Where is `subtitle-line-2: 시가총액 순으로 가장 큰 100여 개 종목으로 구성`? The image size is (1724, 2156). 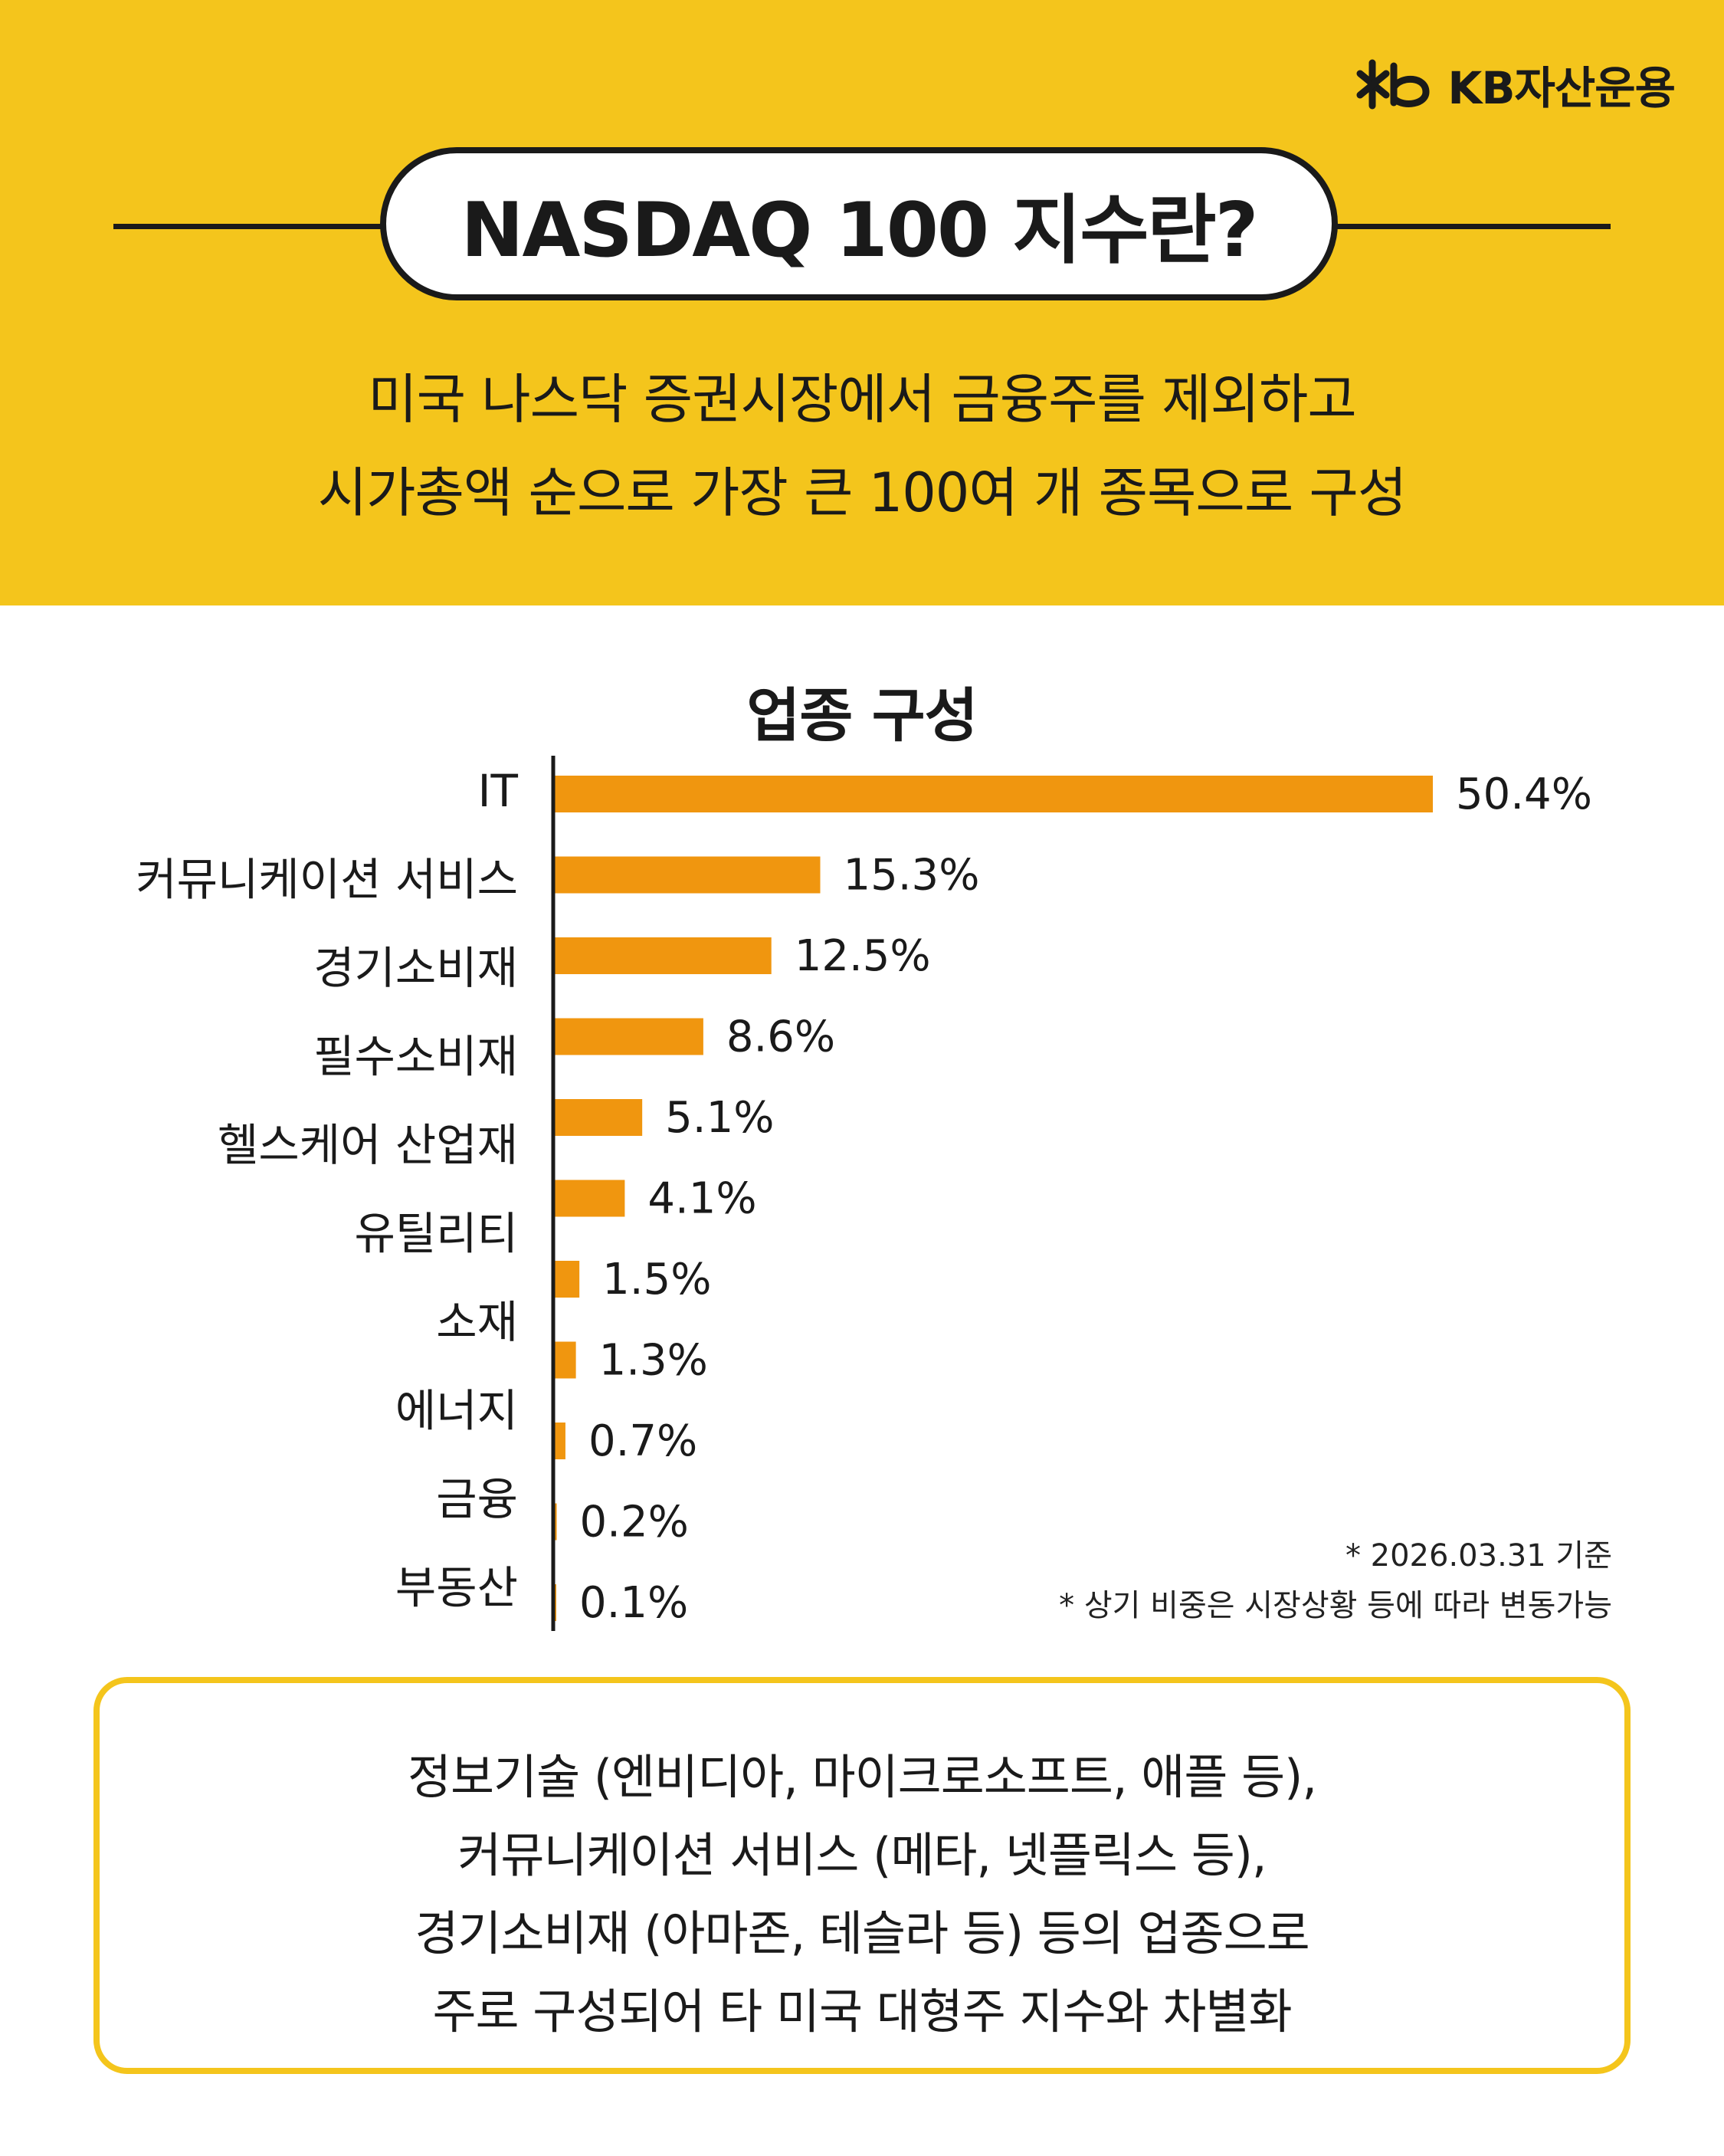 subtitle-line-2: 시가총액 순으로 가장 큰 100여 개 종목으로 구성 is located at coordinates (862, 492).